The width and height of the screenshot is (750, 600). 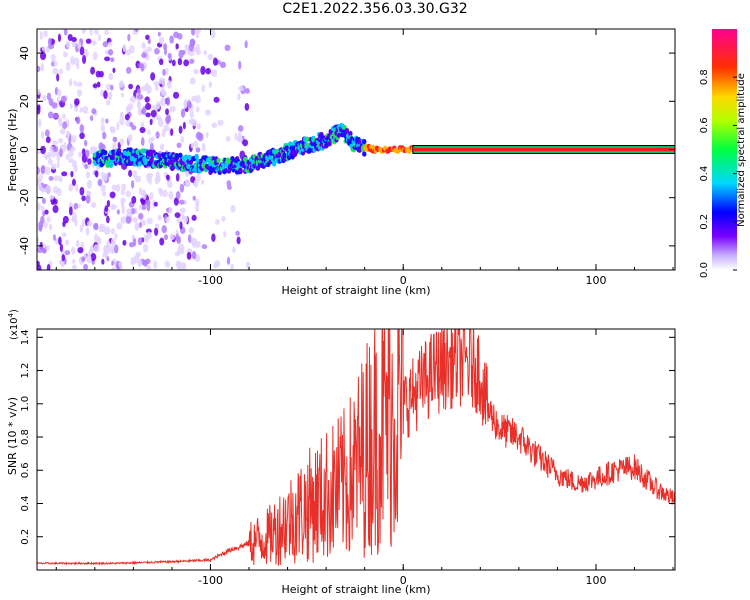 What do you see at coordinates (595, 580) in the screenshot?
I see `x-tick-label: 100` at bounding box center [595, 580].